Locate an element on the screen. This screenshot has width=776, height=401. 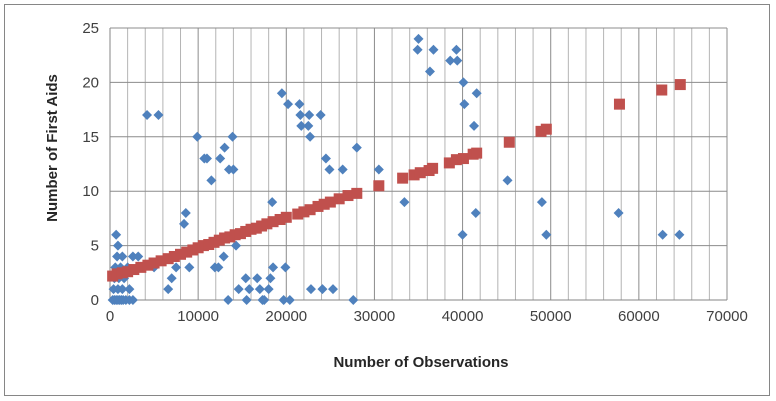
y-tick-label: 20 is located at coordinates (90, 82).